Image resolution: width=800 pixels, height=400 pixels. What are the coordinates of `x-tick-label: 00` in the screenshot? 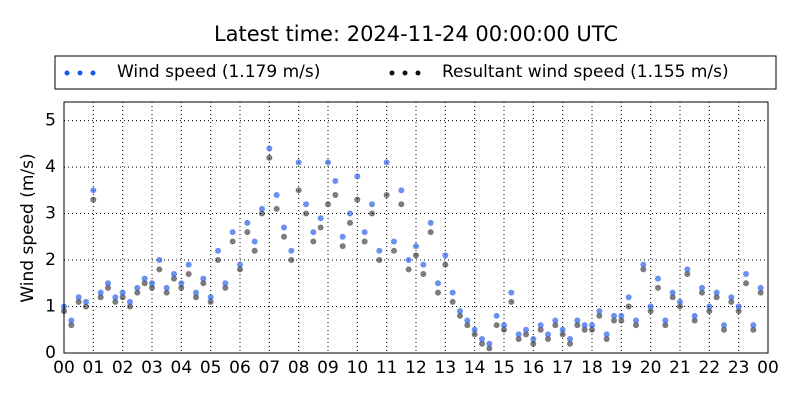 It's located at (768, 368).